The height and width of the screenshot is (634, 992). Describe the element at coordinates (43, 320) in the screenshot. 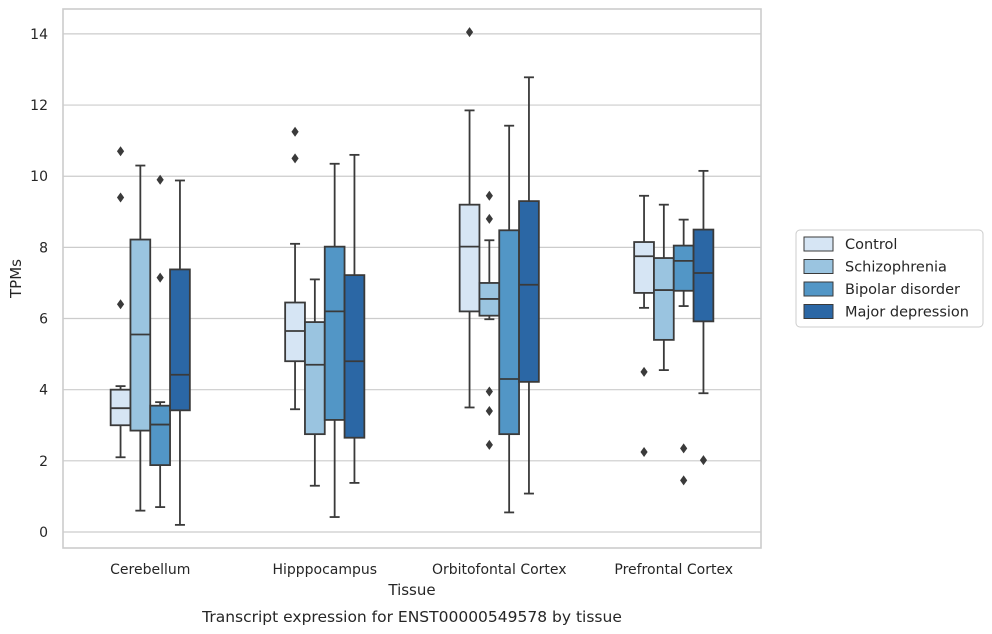

I see `y-tick-label: 6` at that location.